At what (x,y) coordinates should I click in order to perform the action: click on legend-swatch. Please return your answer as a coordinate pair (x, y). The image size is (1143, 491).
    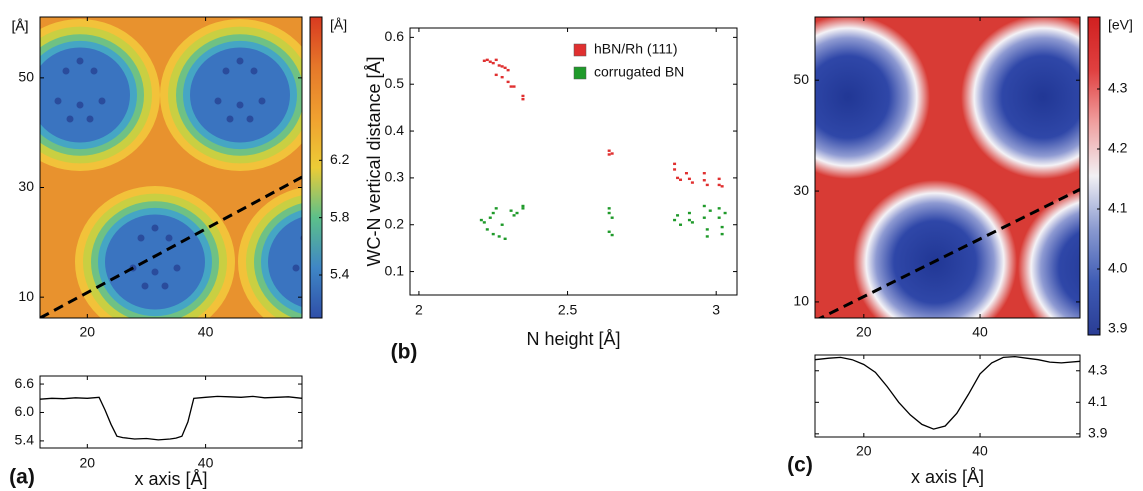
    Looking at the image, I should click on (580, 50).